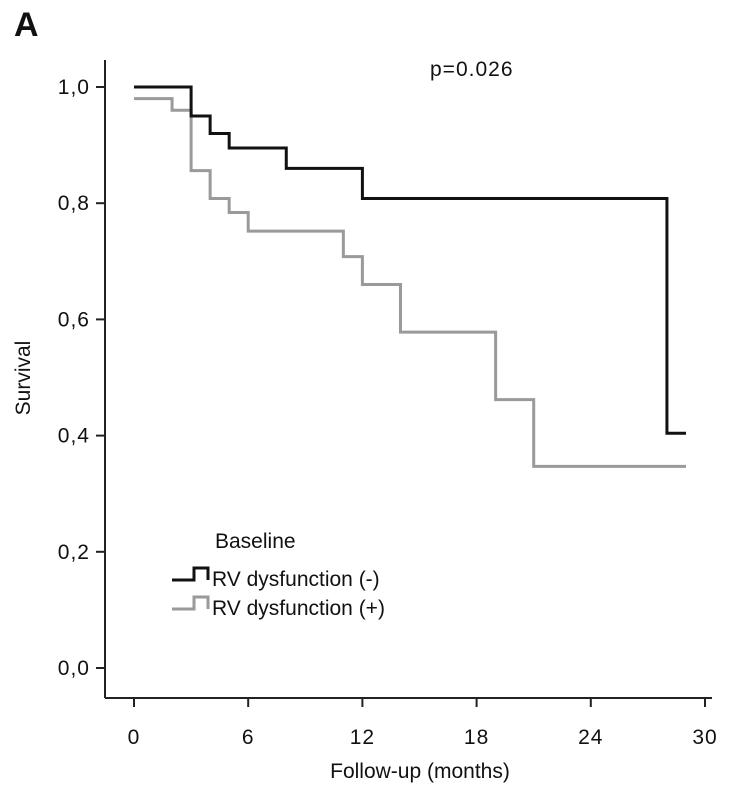 This screenshot has width=733, height=792. What do you see at coordinates (704, 737) in the screenshot?
I see `x-tick-label: 30` at bounding box center [704, 737].